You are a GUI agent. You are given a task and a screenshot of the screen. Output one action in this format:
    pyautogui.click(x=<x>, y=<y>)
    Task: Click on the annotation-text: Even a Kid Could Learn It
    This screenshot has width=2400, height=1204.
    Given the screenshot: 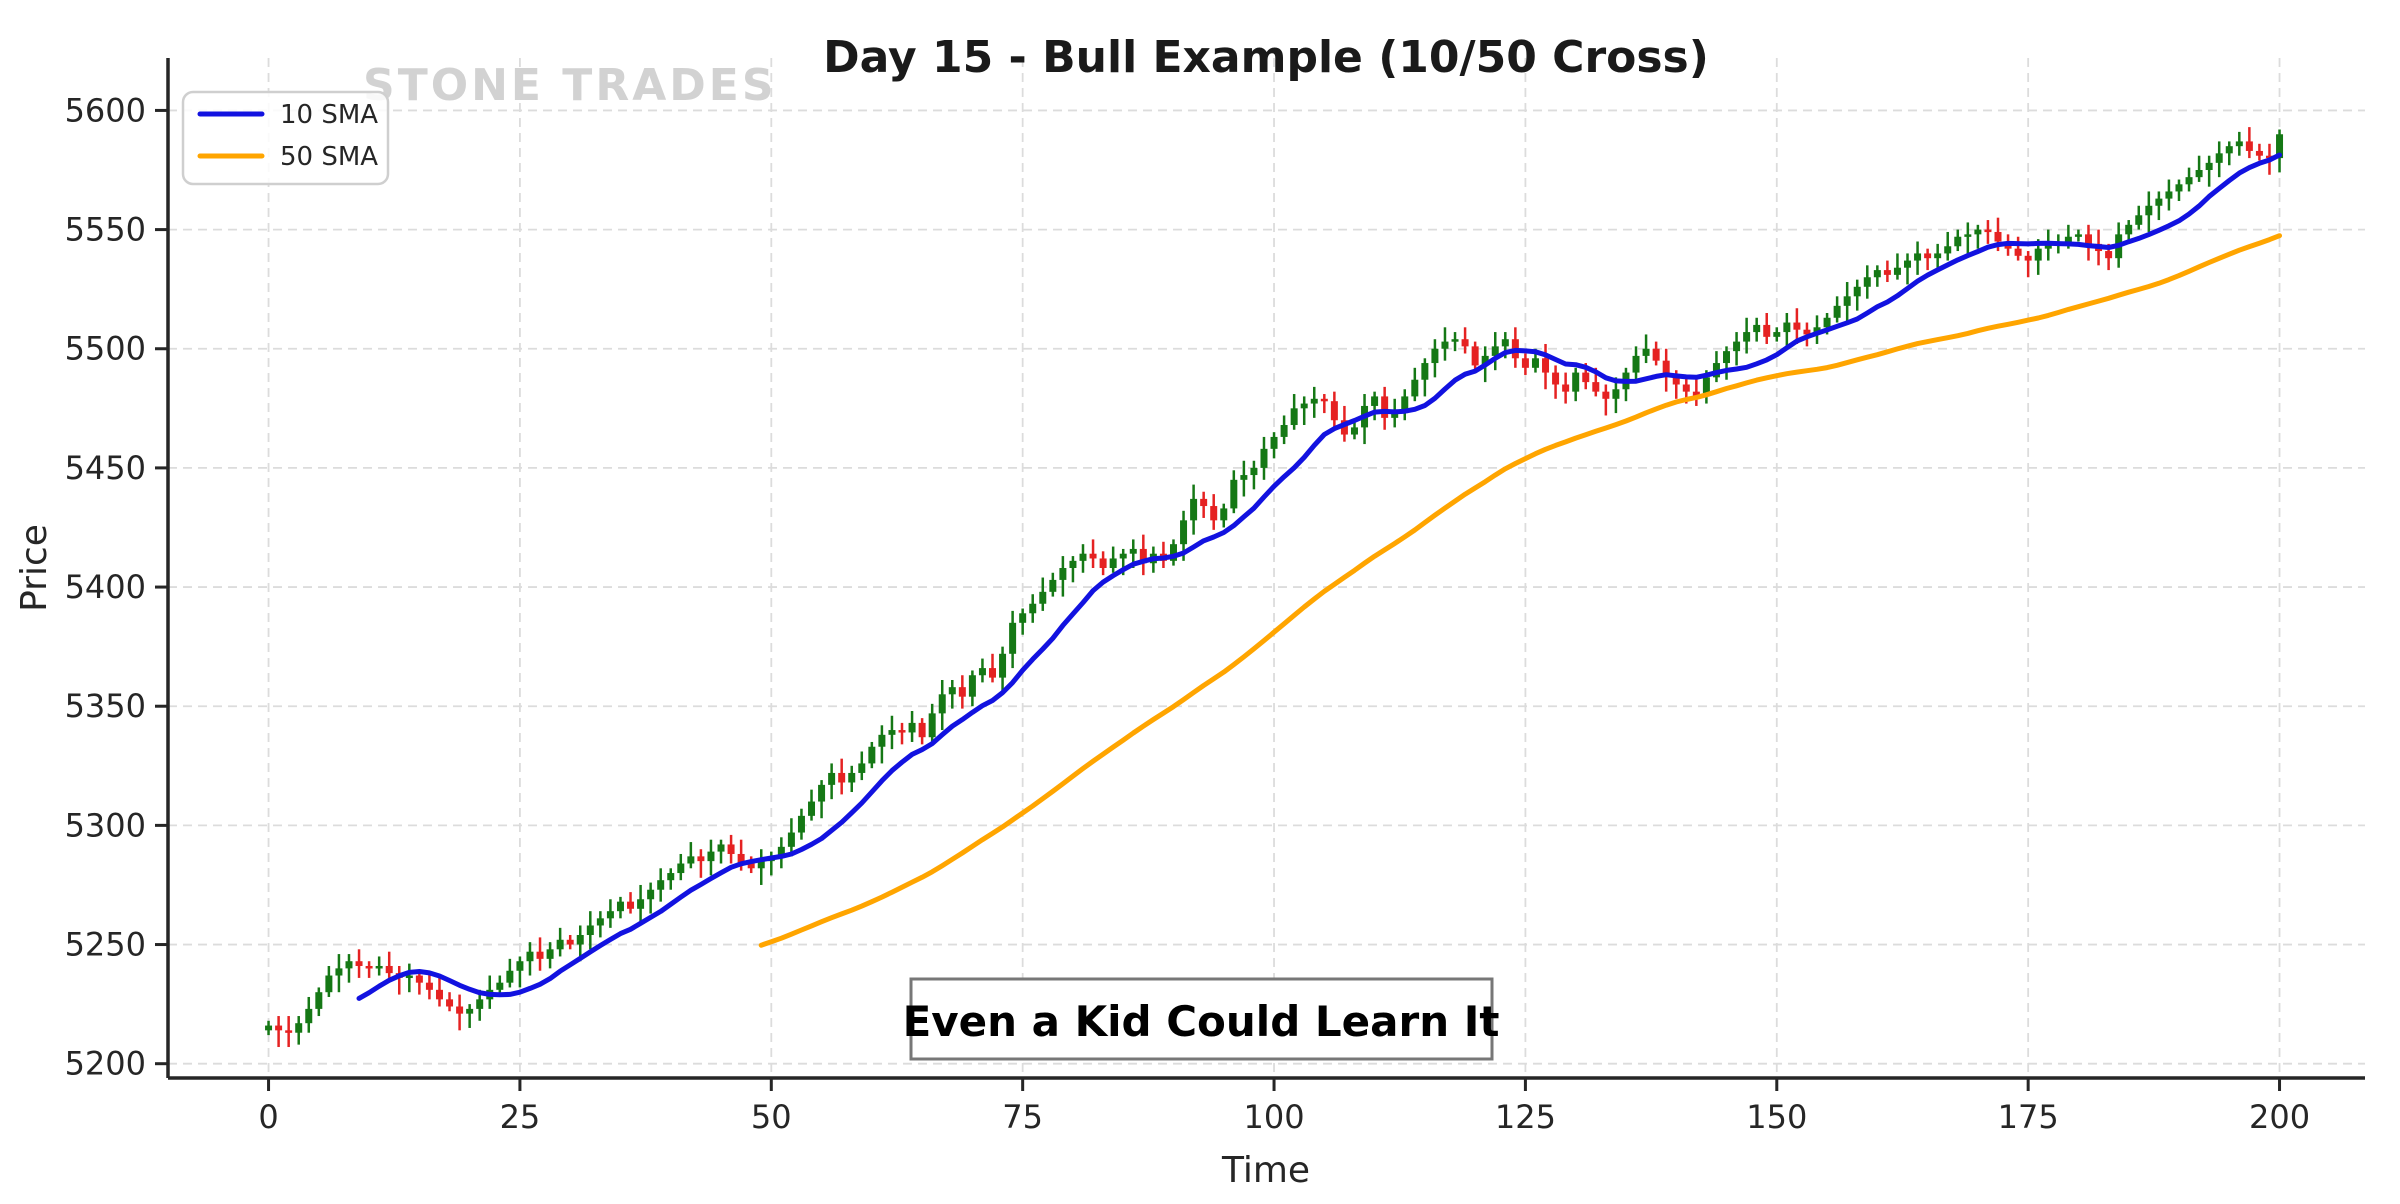 What is the action you would take?
    pyautogui.click(x=1201, y=1021)
    